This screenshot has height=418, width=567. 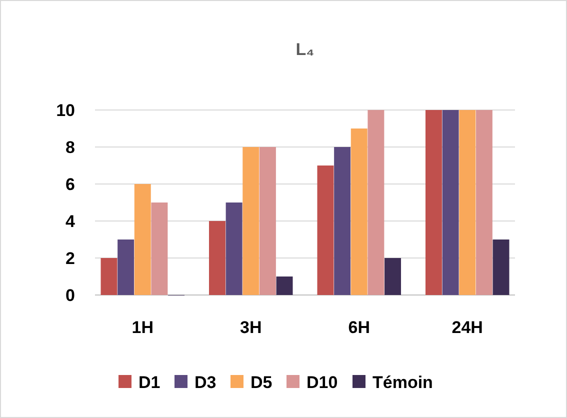 What do you see at coordinates (70, 295) in the screenshot?
I see `y-tick-label: 0` at bounding box center [70, 295].